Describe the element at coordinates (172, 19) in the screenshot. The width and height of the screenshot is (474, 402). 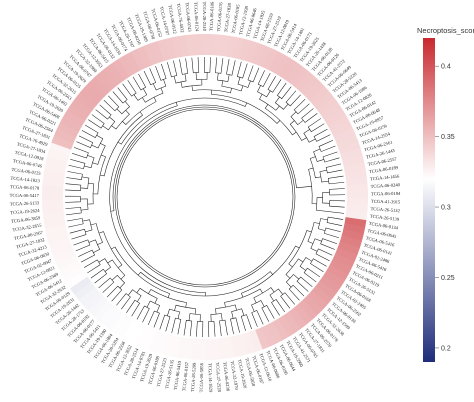
I see `sample-label: TCGA-06-0122` at that location.